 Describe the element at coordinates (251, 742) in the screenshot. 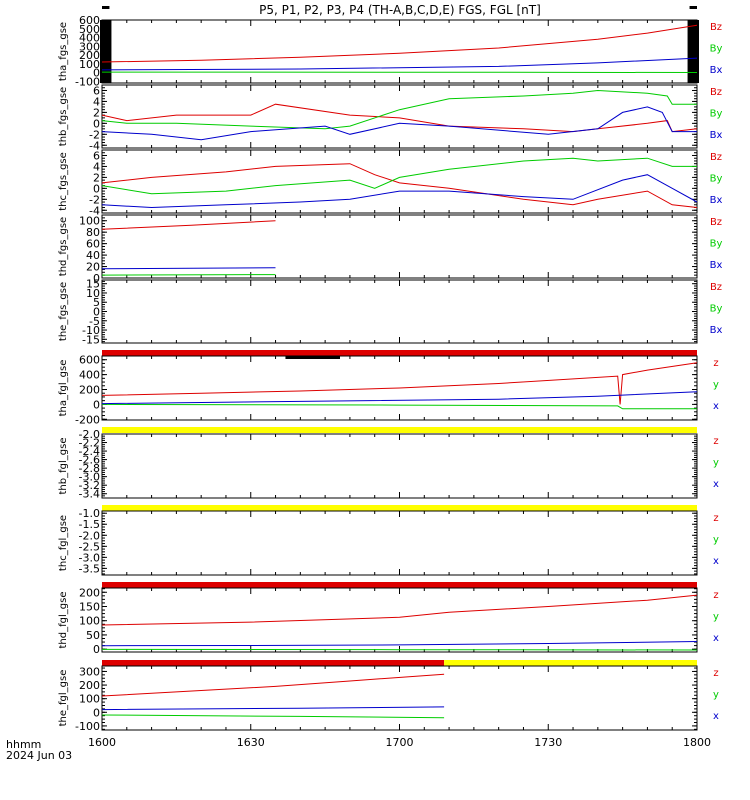

I see `x-tick-label: 1630` at that location.